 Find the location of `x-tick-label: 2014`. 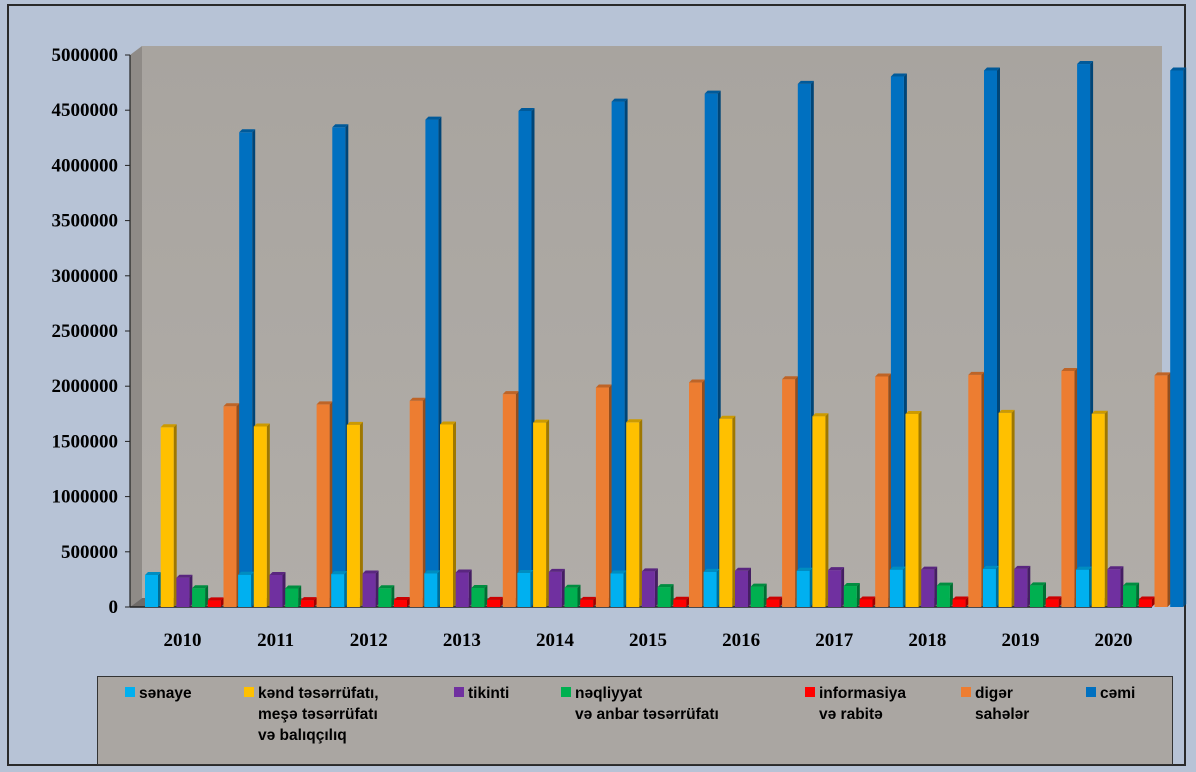

x-tick-label: 2014 is located at coordinates (555, 640).